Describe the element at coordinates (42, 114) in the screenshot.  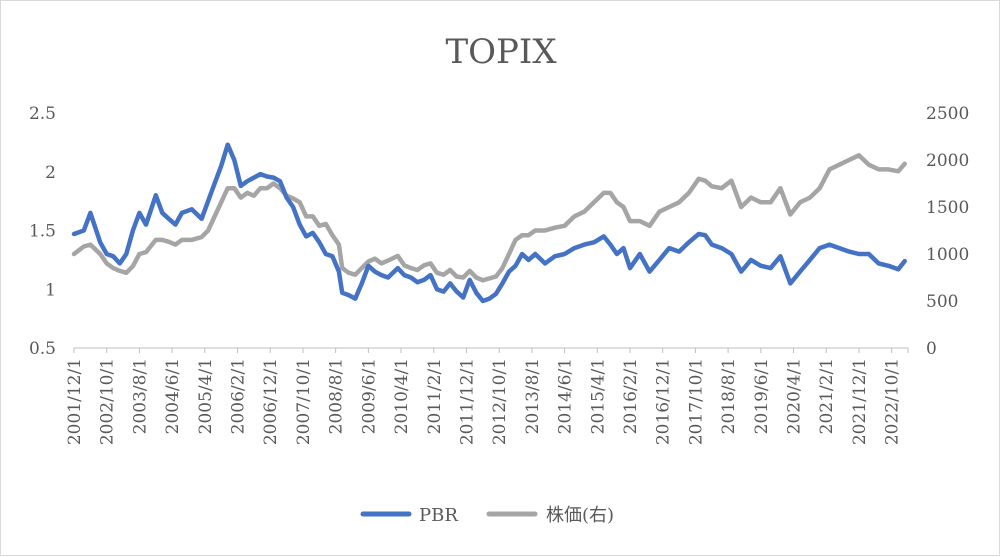
I see `y-left-tick-label: 2.5` at that location.